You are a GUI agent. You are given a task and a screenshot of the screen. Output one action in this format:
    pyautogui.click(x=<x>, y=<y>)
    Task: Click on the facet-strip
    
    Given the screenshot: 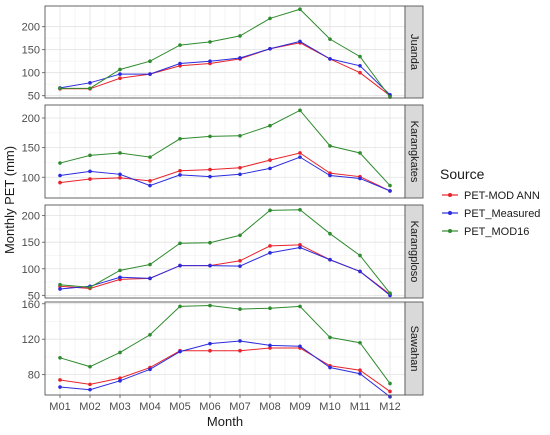 What is the action you would take?
    pyautogui.click(x=414, y=348)
    